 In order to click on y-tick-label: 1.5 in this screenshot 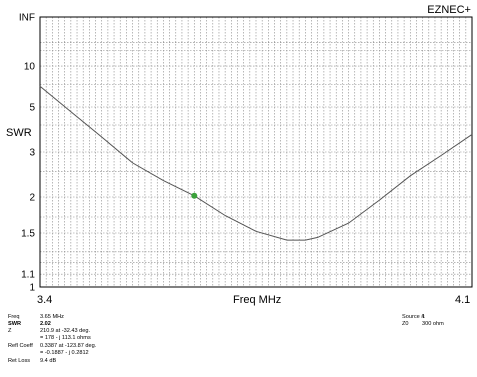, I will do `click(28, 234)`.